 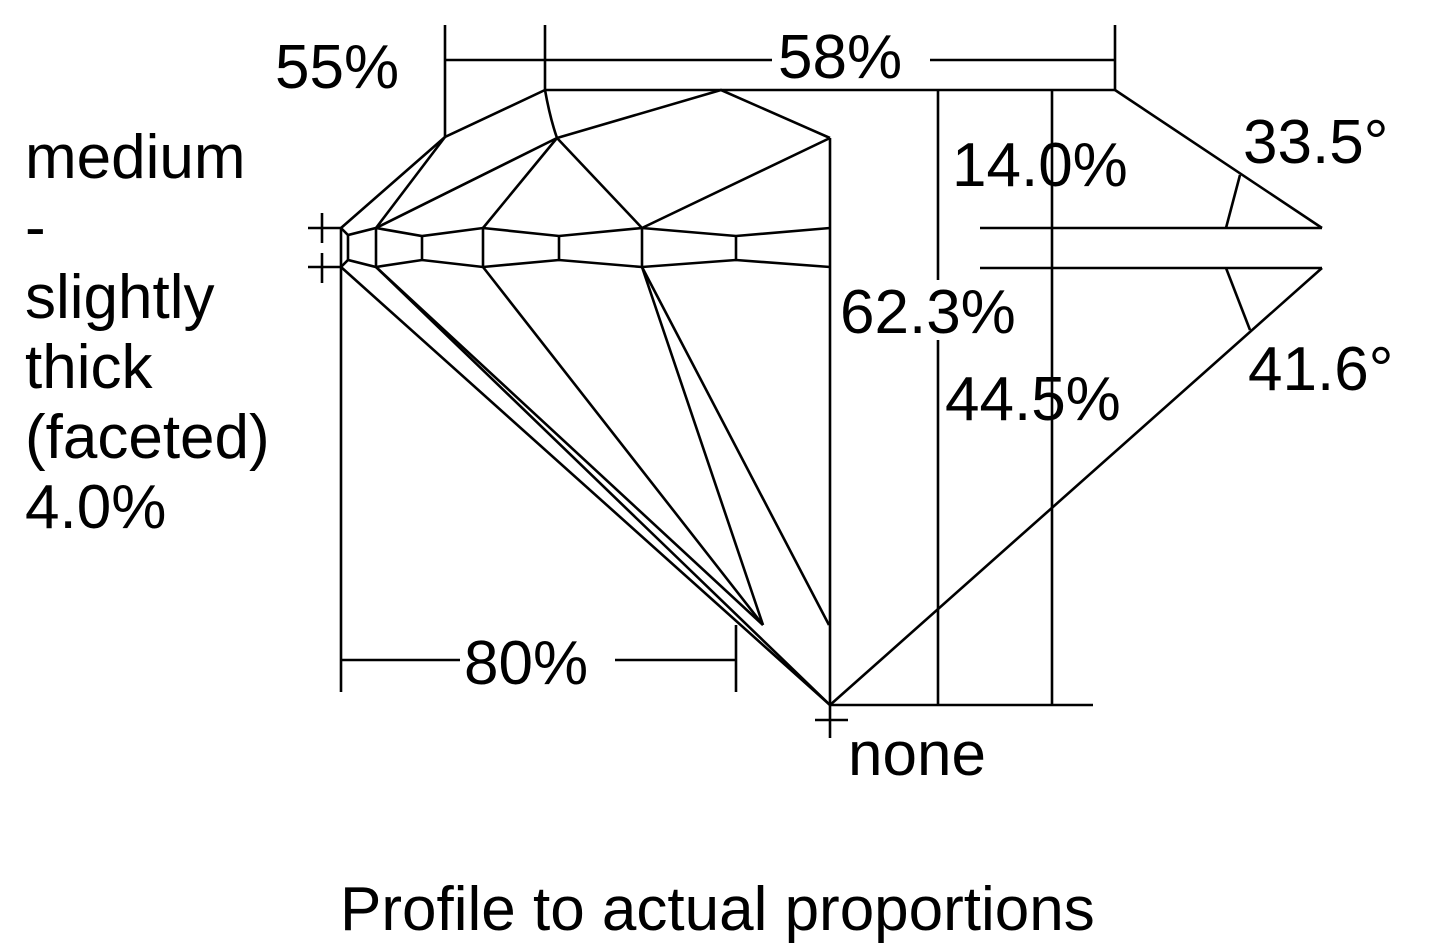 What do you see at coordinates (95, 507) in the screenshot?
I see `girdle-label-line-6: 4.0%` at bounding box center [95, 507].